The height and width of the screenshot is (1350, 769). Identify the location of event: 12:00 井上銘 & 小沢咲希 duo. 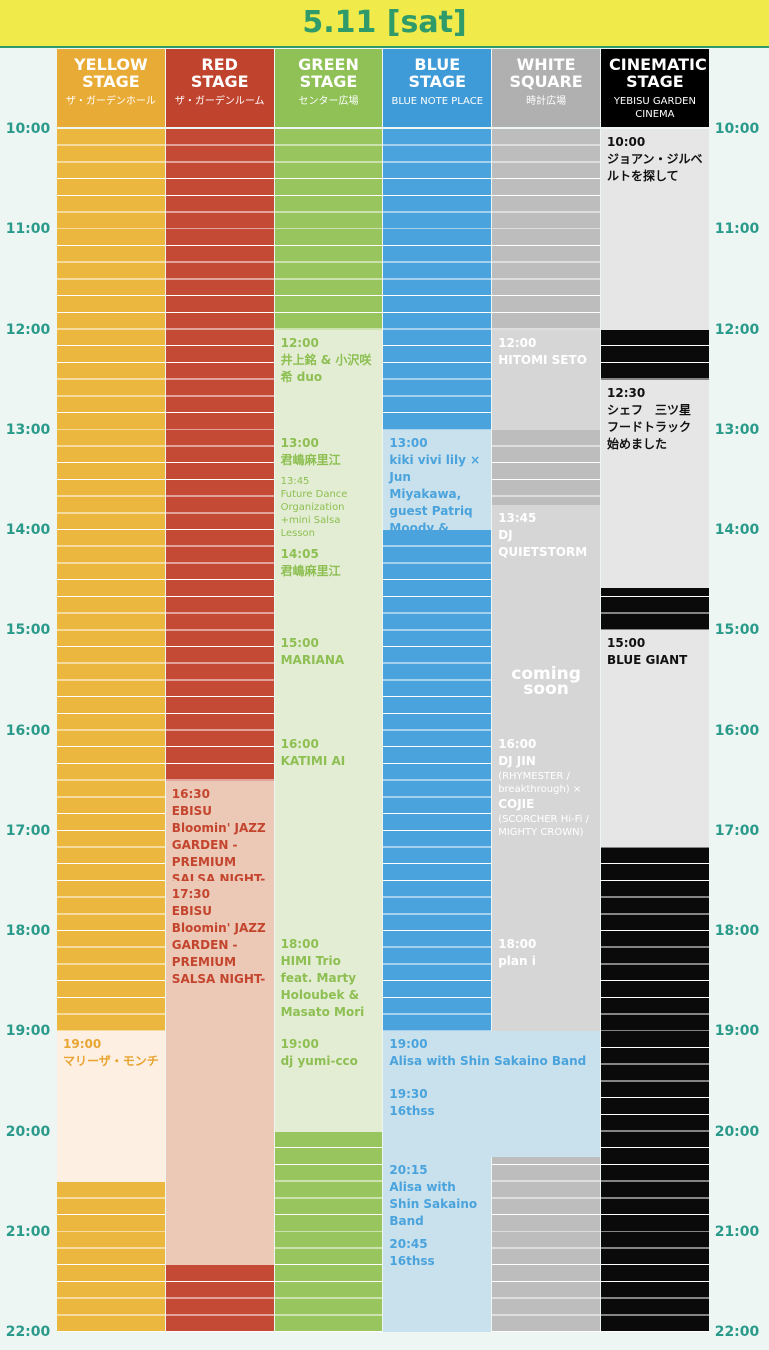
(329, 360).